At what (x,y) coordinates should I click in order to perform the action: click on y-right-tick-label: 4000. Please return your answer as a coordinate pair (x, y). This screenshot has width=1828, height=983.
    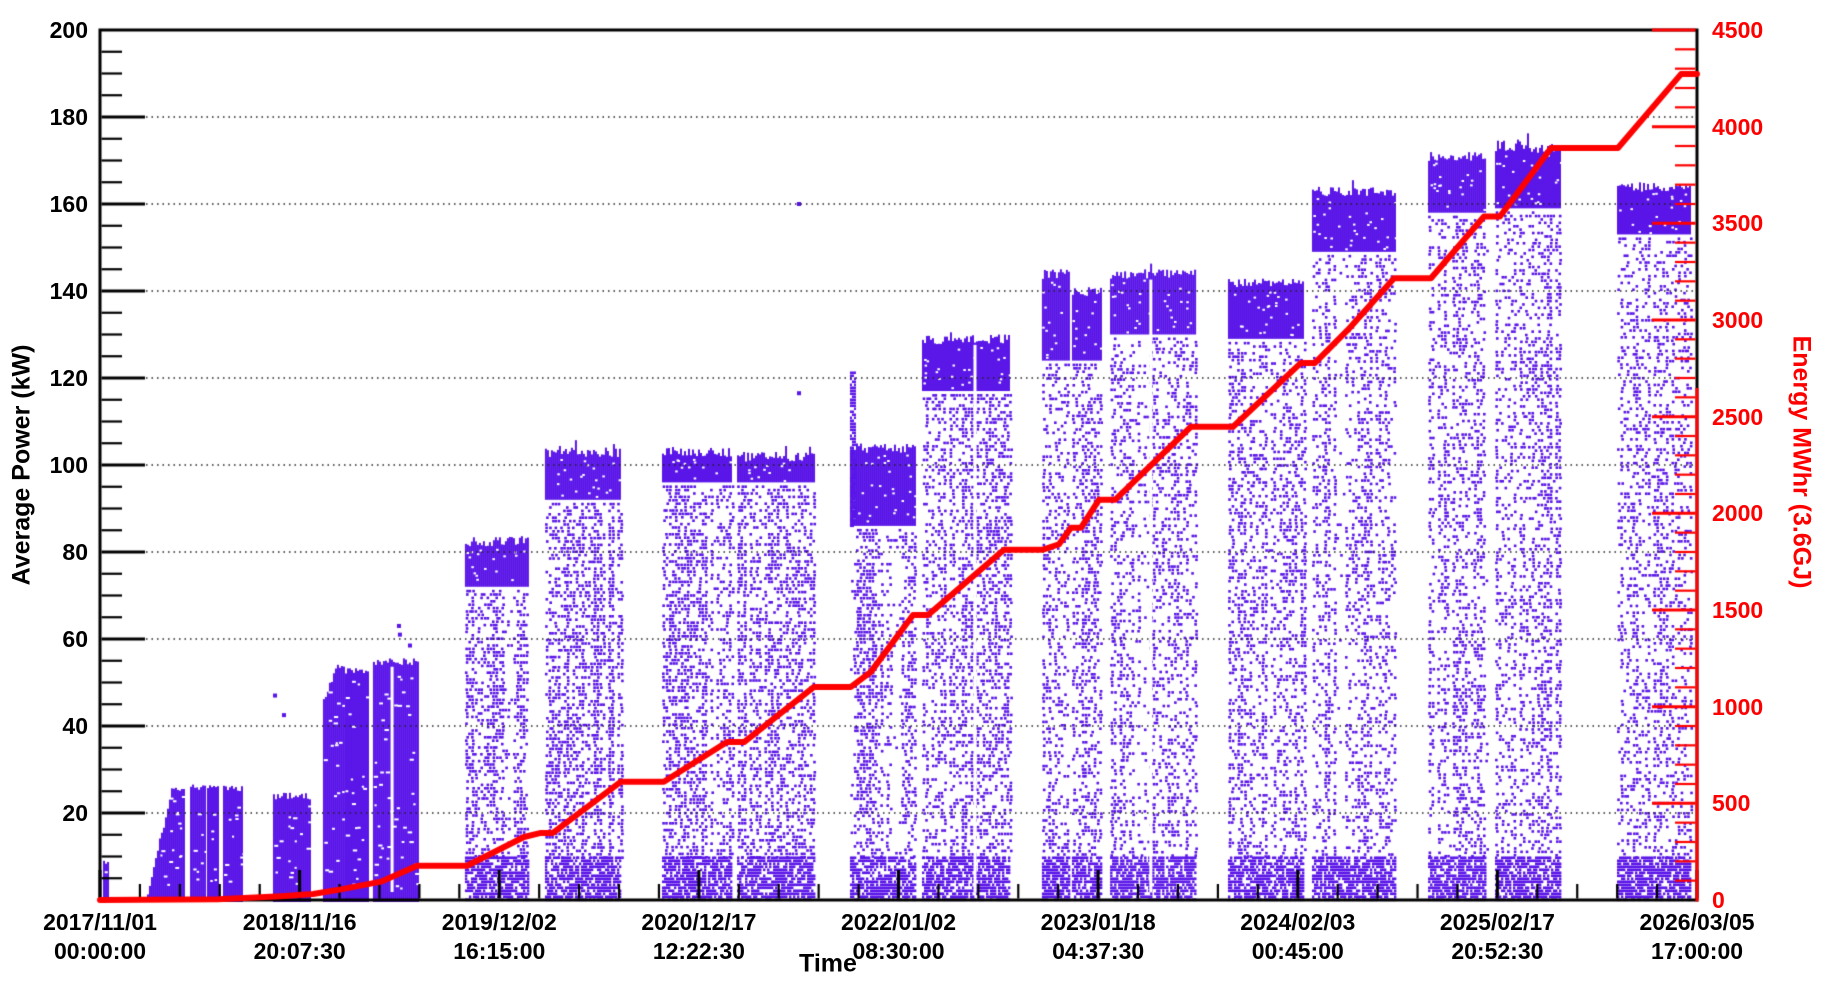
    Looking at the image, I should click on (1738, 126).